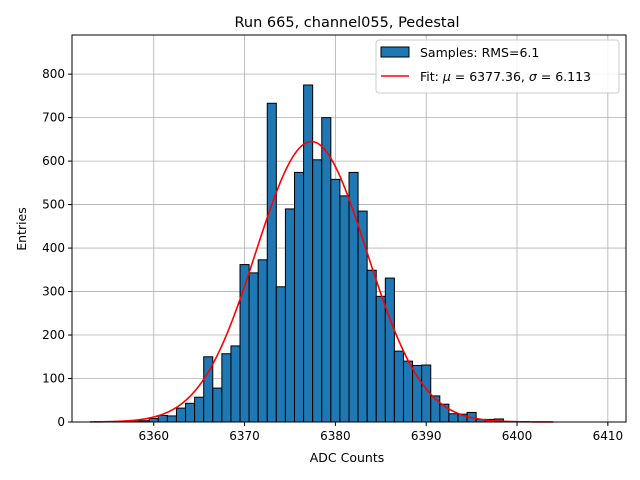 The image size is (640, 480). Describe the element at coordinates (479, 52) in the screenshot. I see `legend-label-samples: Samples: RMS=6.1` at that location.